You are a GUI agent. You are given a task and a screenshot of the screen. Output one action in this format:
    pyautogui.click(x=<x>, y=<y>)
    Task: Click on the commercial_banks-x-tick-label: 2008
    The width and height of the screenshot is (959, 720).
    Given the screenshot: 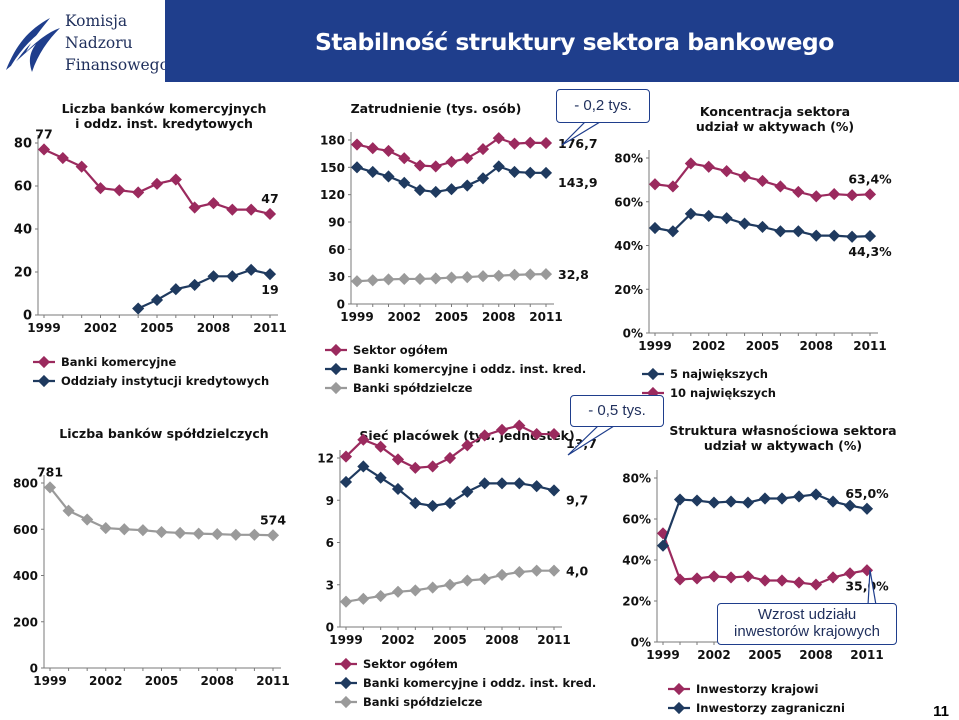 What is the action you would take?
    pyautogui.click(x=213, y=328)
    